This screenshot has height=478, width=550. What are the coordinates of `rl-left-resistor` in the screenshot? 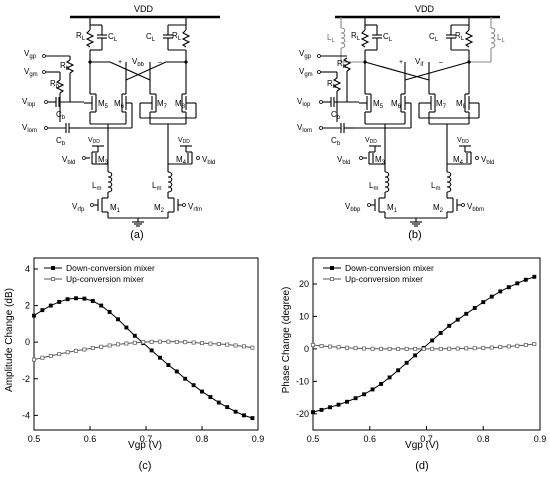 It's located at (90, 38).